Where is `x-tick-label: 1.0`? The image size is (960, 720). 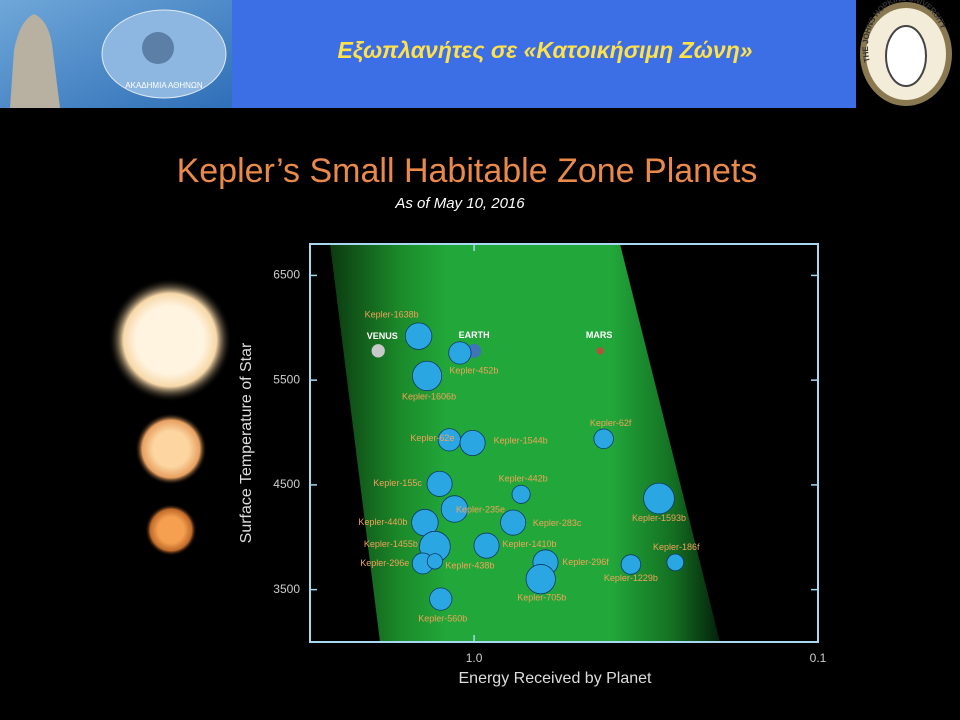 x-tick-label: 1.0 is located at coordinates (474, 658).